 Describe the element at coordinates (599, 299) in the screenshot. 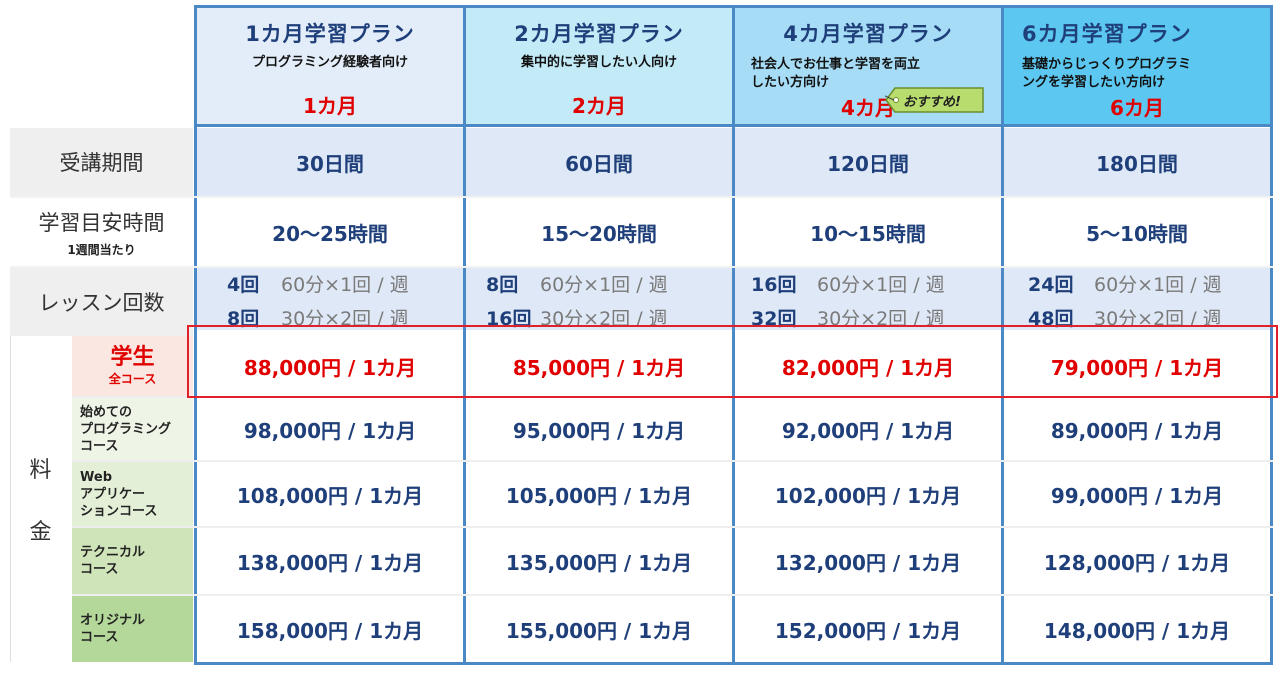

I see `lessons-cell-2: 8回 60分×1回 / 週 16回 30分×2回 / 週` at that location.